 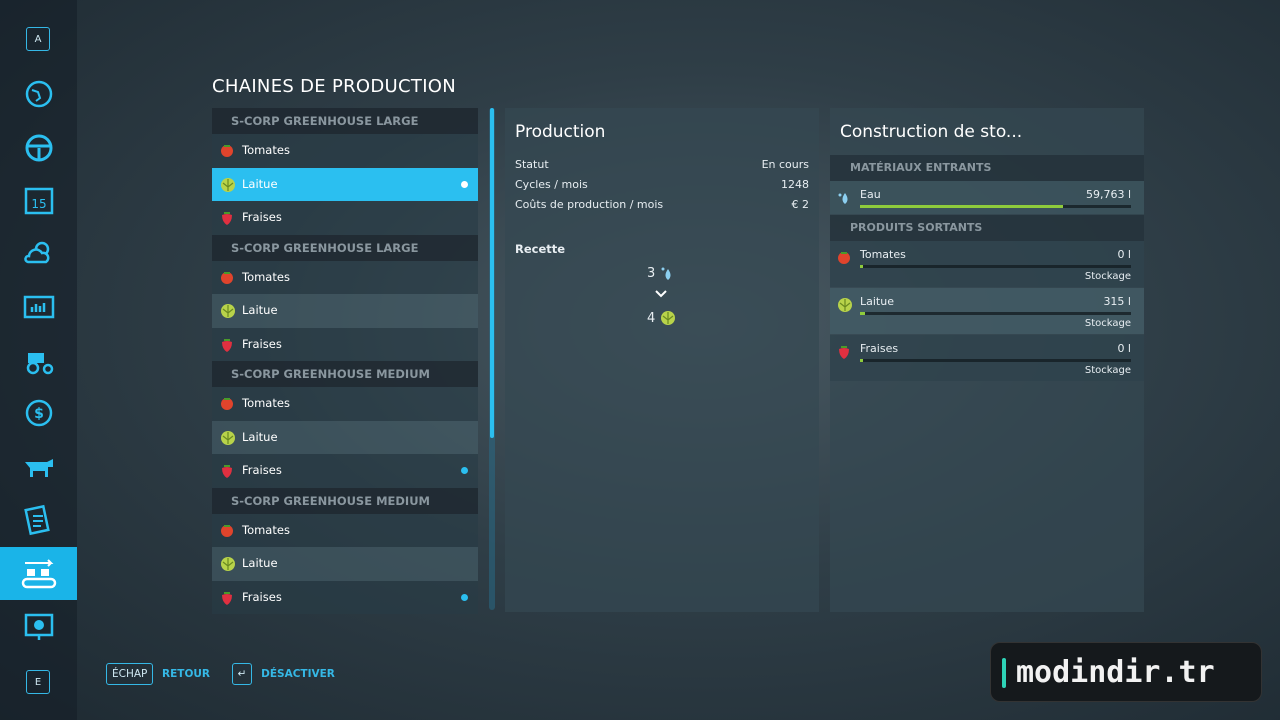 I want to click on stats-icon, so click(x=39, y=307).